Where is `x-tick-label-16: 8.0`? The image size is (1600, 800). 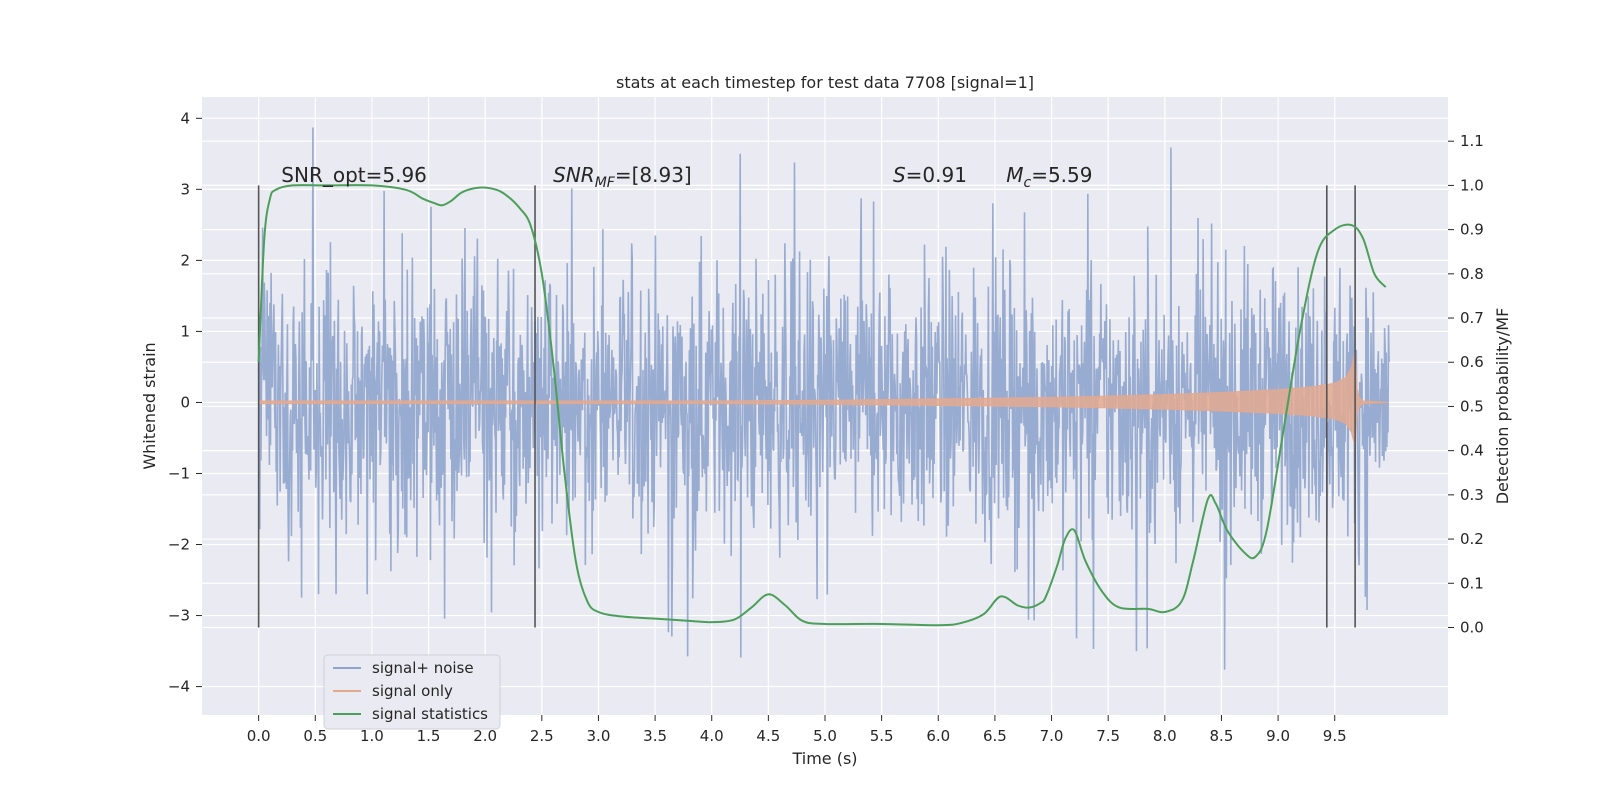 x-tick-label-16: 8.0 is located at coordinates (1165, 736).